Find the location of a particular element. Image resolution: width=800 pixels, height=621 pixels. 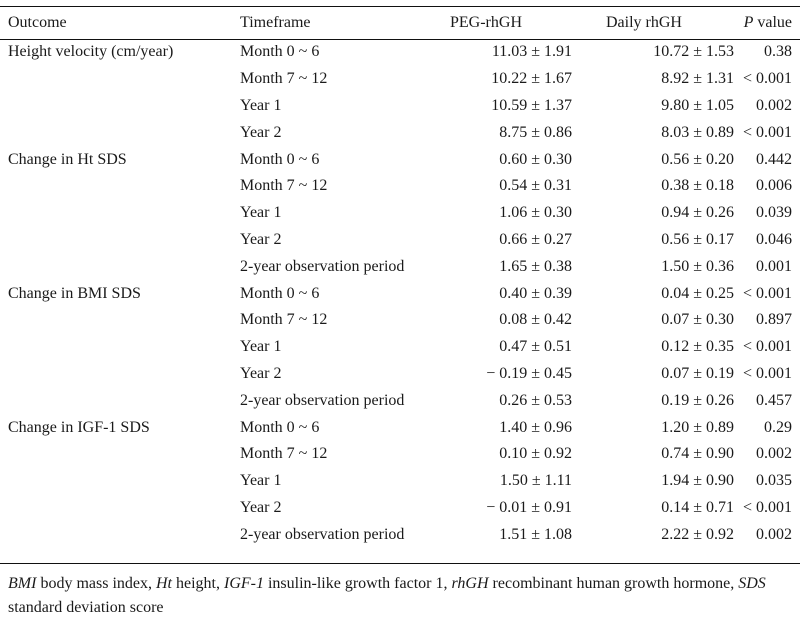

header-peg-rhgh: PEG-rhGH is located at coordinates (486, 22).